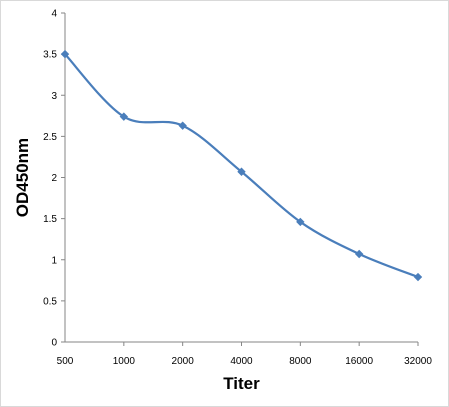 This screenshot has width=449, height=407. What do you see at coordinates (418, 361) in the screenshot?
I see `x-tick-label: 32000` at bounding box center [418, 361].